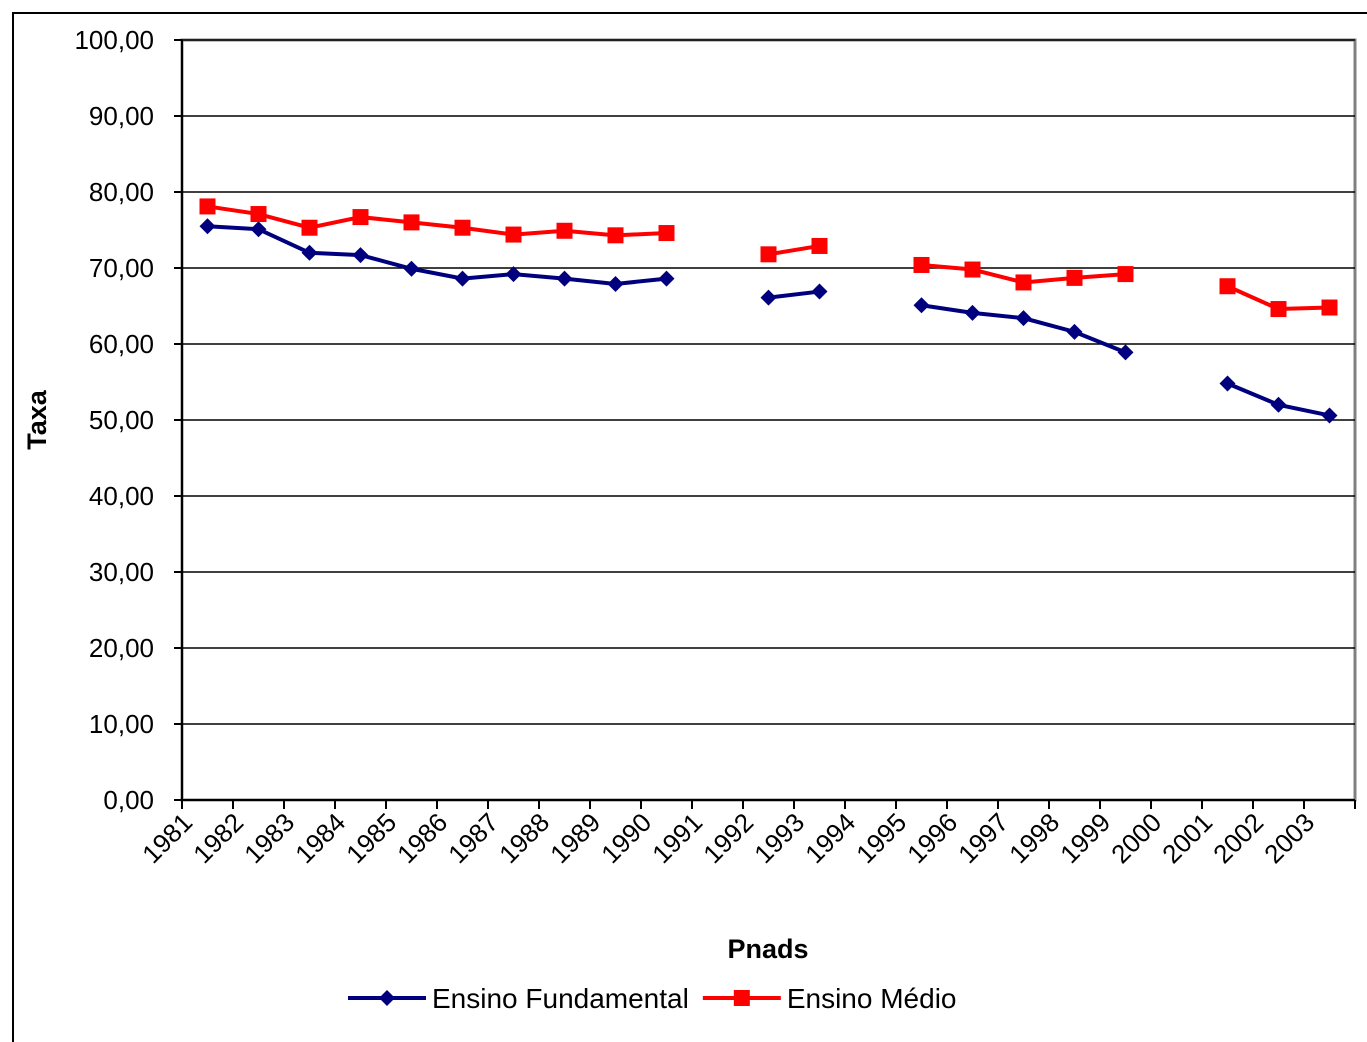  Describe the element at coordinates (121, 420) in the screenshot. I see `y-tick-label: 50,00` at that location.